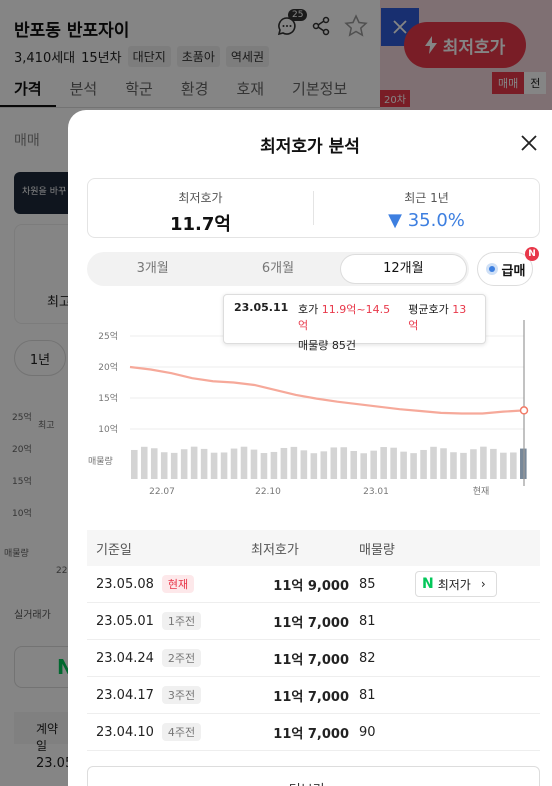 The height and width of the screenshot is (786, 552). I want to click on tab-price: 가격, so click(28, 92).